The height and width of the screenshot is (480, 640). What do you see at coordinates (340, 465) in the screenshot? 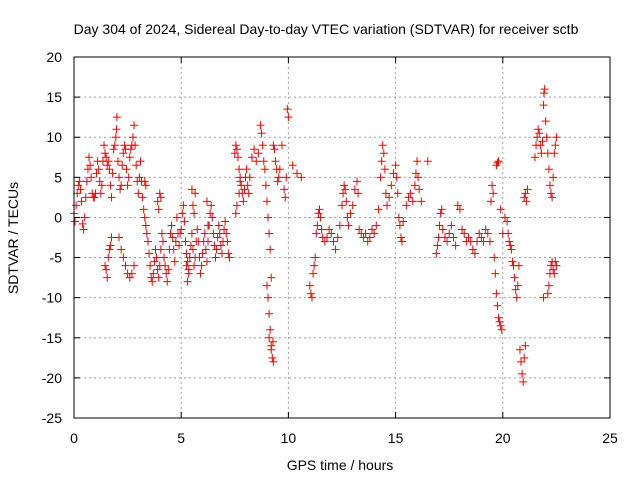
I see `x-axis-label: GPS time / hours` at bounding box center [340, 465].